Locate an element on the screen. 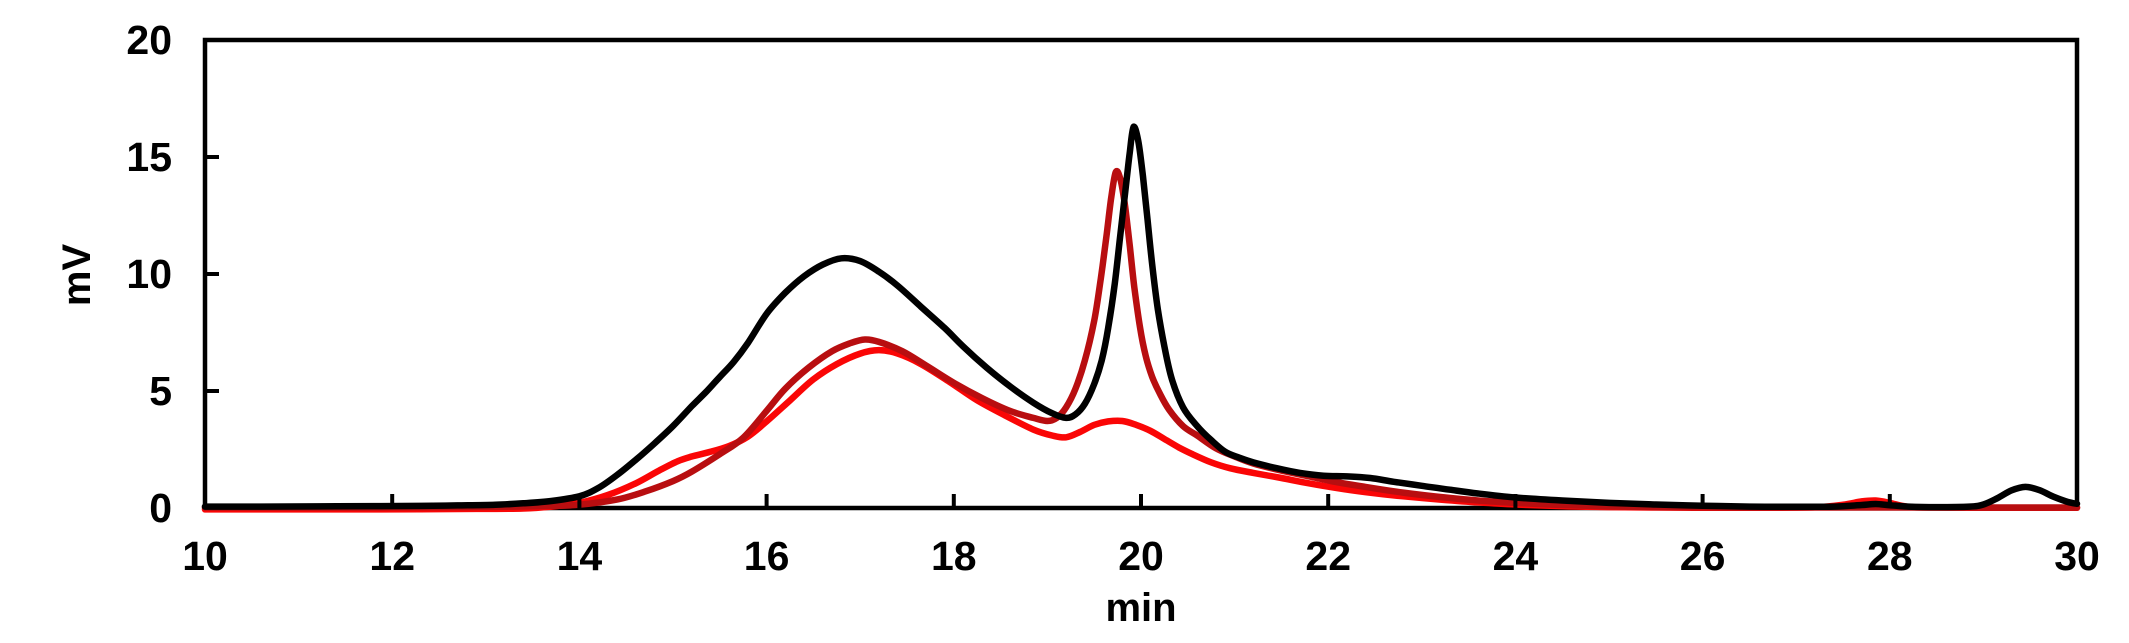  x-tick-label: 24 is located at coordinates (1516, 556).